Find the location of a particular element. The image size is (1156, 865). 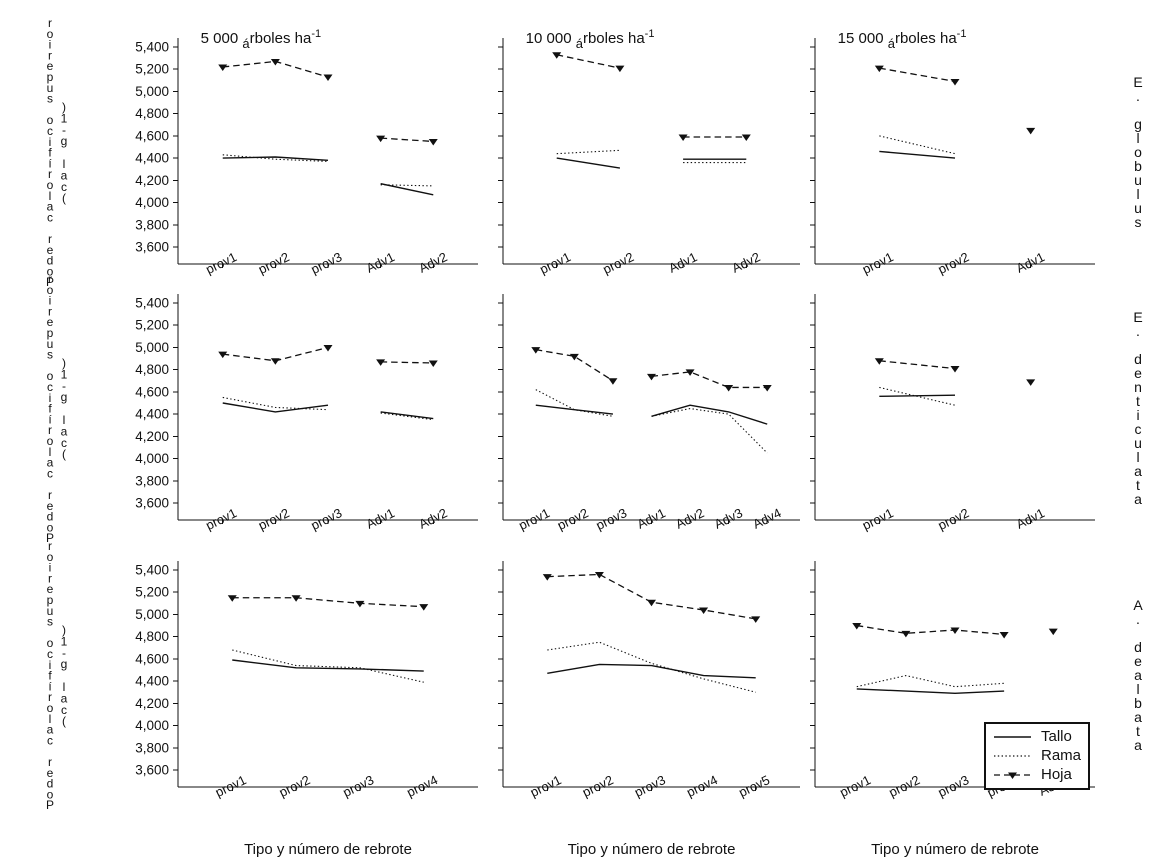

legend-label: Rama is located at coordinates (1061, 755).